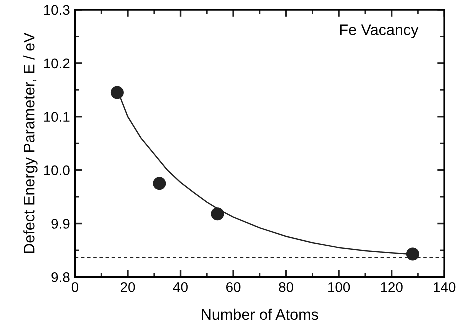 The width and height of the screenshot is (456, 332). What do you see at coordinates (180, 287) in the screenshot?
I see `x-tick-label: 40` at bounding box center [180, 287].